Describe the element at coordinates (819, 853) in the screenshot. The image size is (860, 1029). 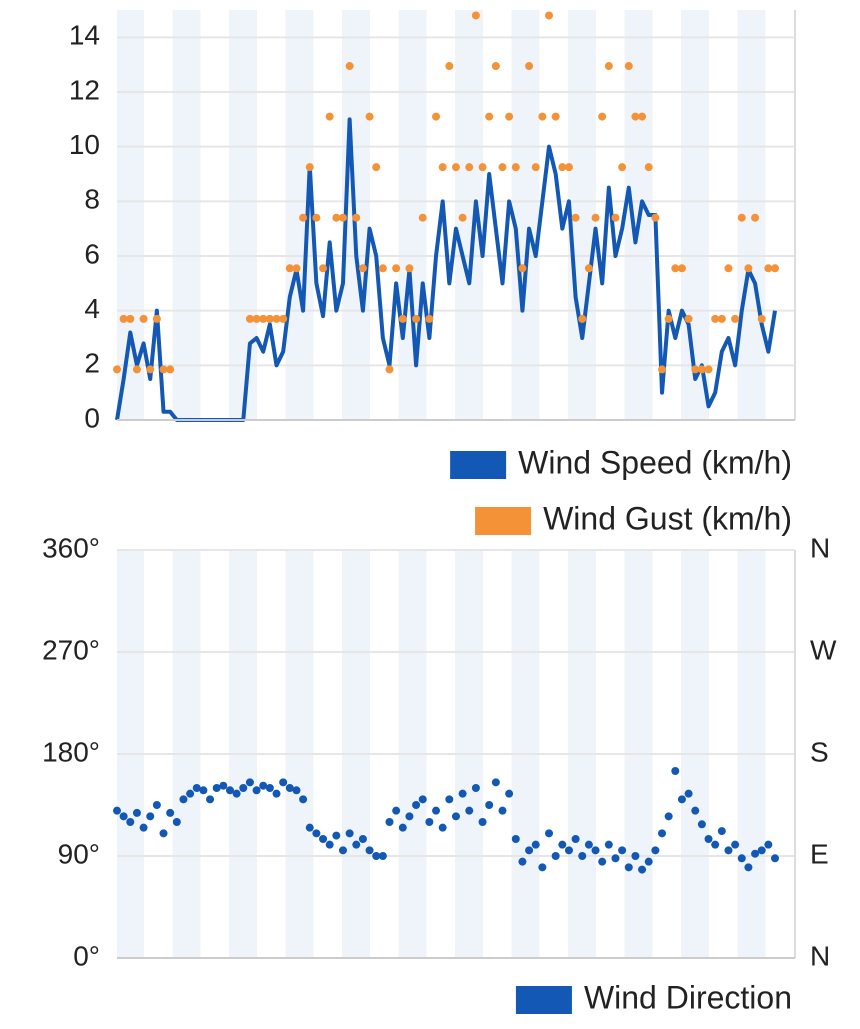
I see `y2-tick-label: E` at that location.